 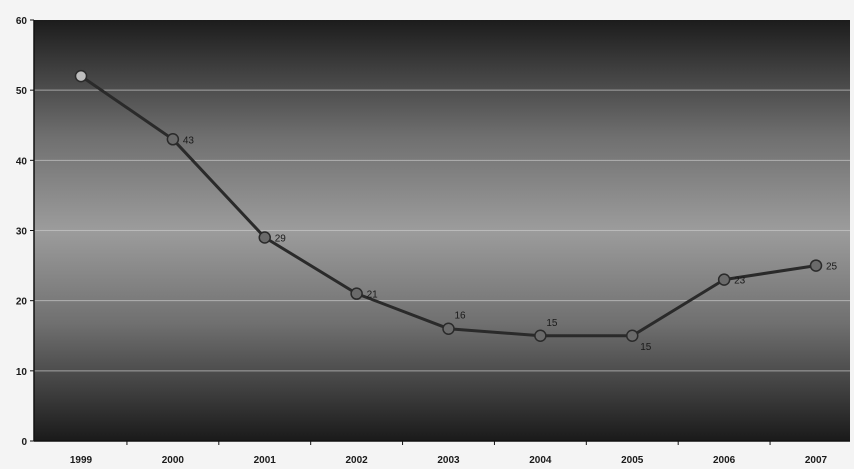 What do you see at coordinates (281, 239) in the screenshot?
I see `data-label-2: 29` at bounding box center [281, 239].